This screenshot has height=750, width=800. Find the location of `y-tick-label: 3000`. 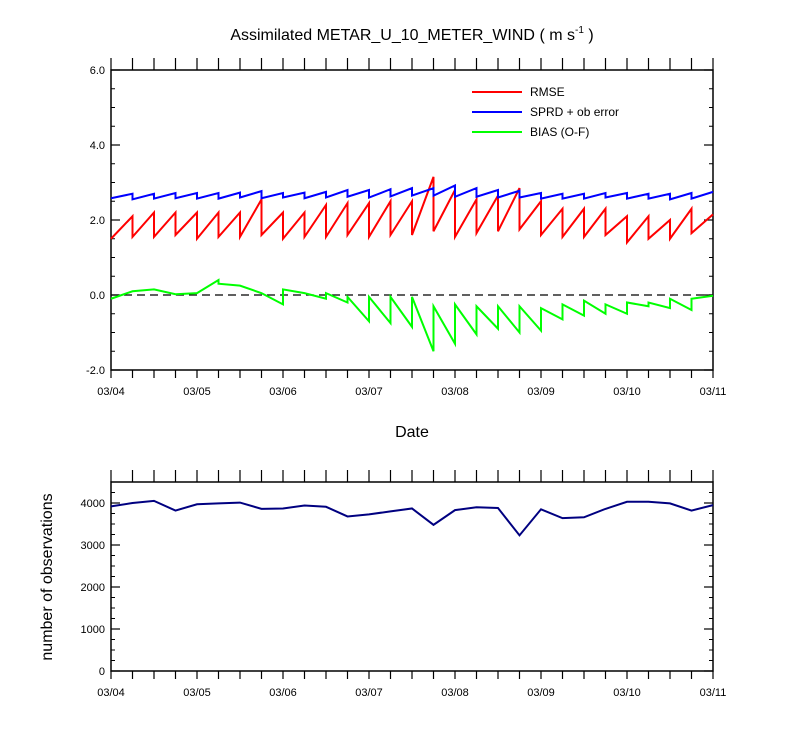

y-tick-label: 3000 is located at coordinates (93, 546).